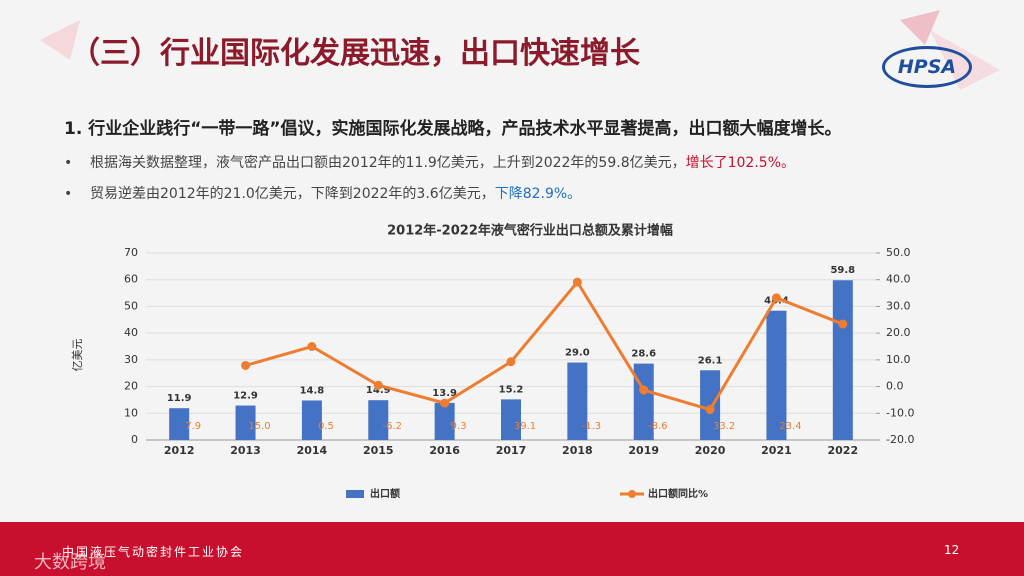  Describe the element at coordinates (193, 426) in the screenshot. I see `line-value-label: 7.9` at that location.